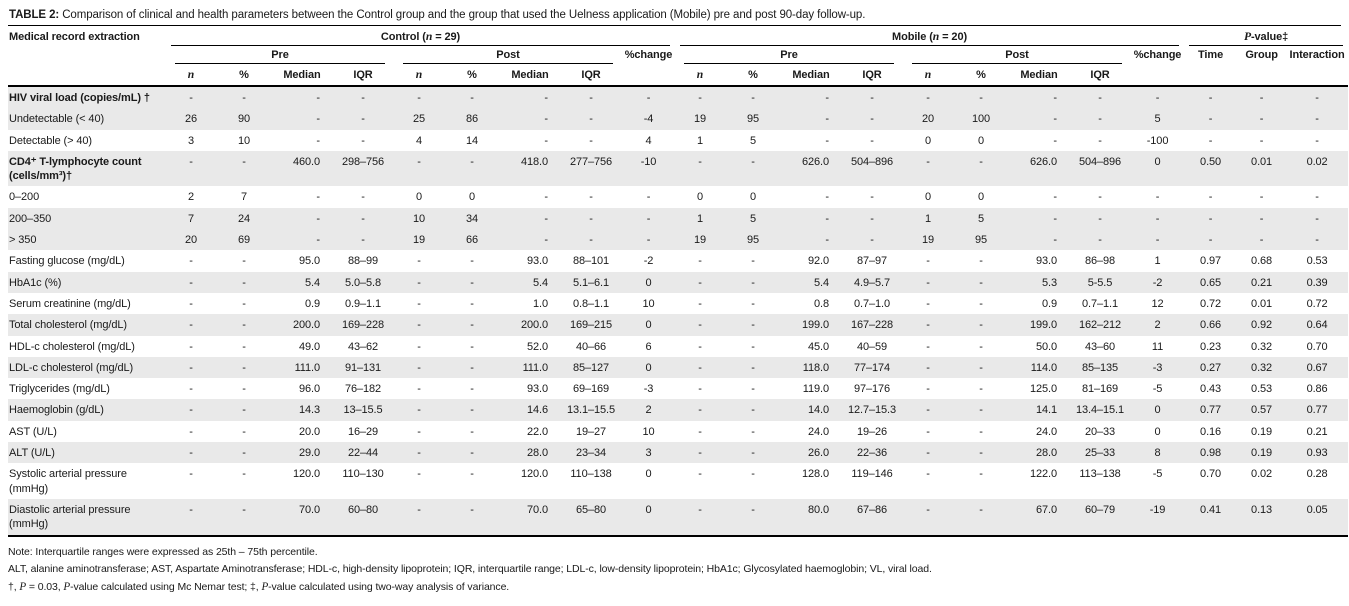 This screenshot has height=606, width=1349. I want to click on data-cell: -10, so click(648, 168).